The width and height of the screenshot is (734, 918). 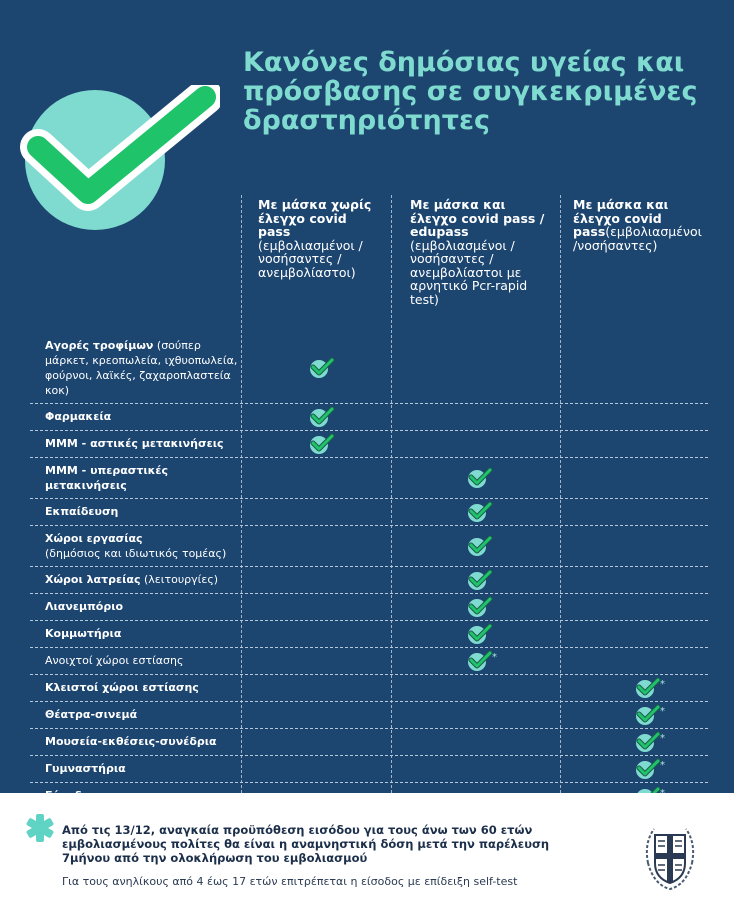 I want to click on activity-name: Θέατρα-σινεμά, so click(x=91, y=714).